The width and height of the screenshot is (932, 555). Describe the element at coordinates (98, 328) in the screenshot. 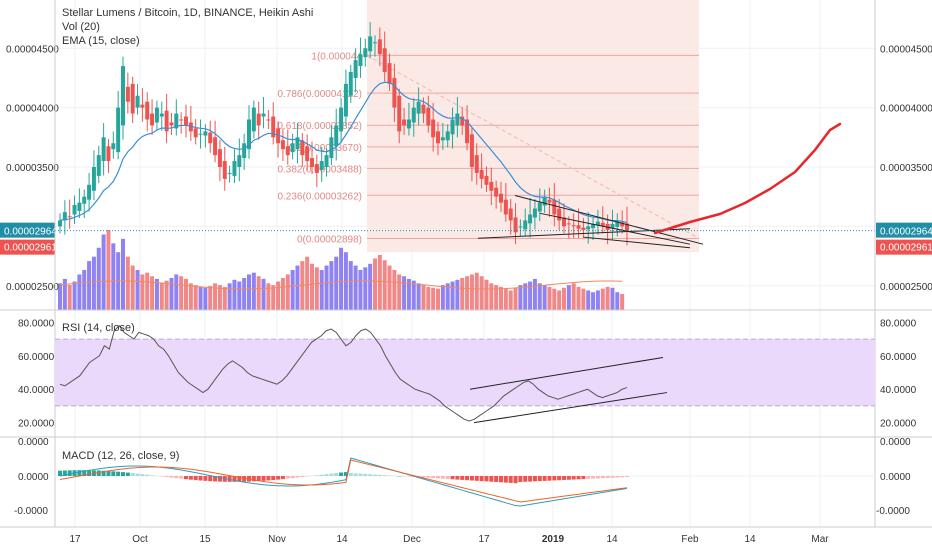

I see `rsi-label: RSI (14, close)` at that location.